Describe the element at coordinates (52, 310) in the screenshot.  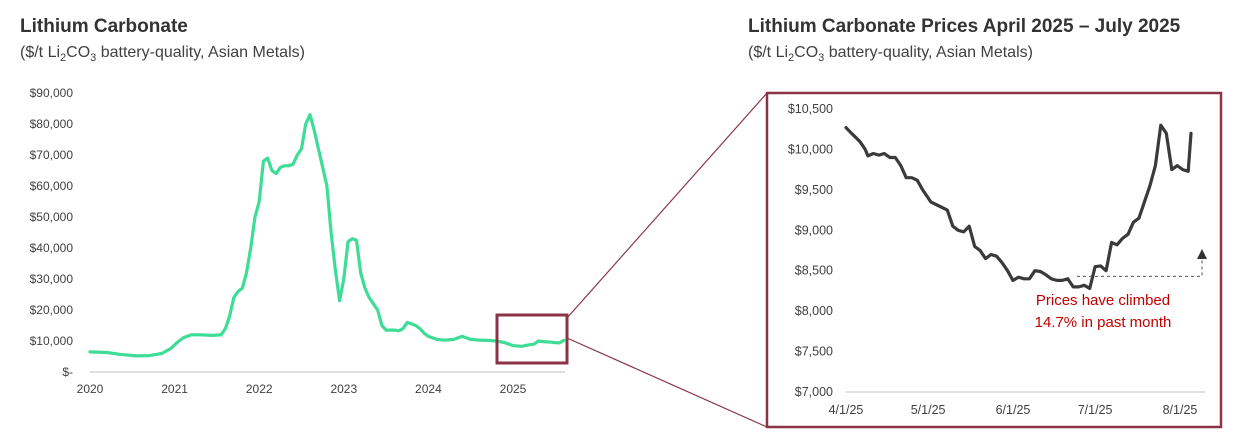
I see `left-y-tick-label: $20,000` at that location.